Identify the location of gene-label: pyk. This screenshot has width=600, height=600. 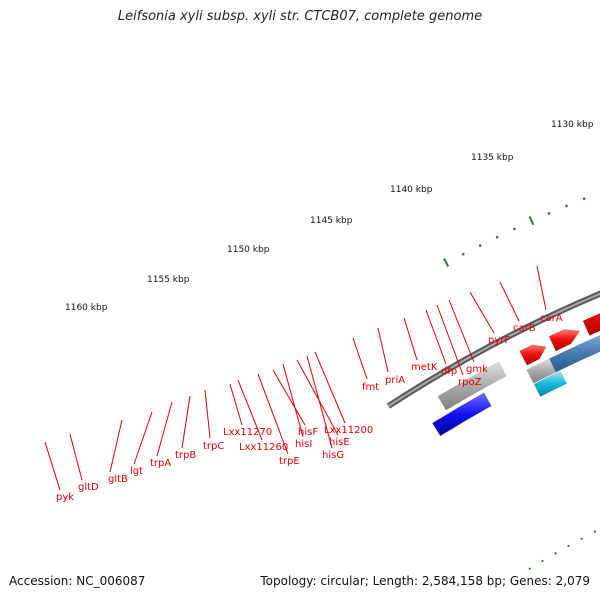
(65, 497).